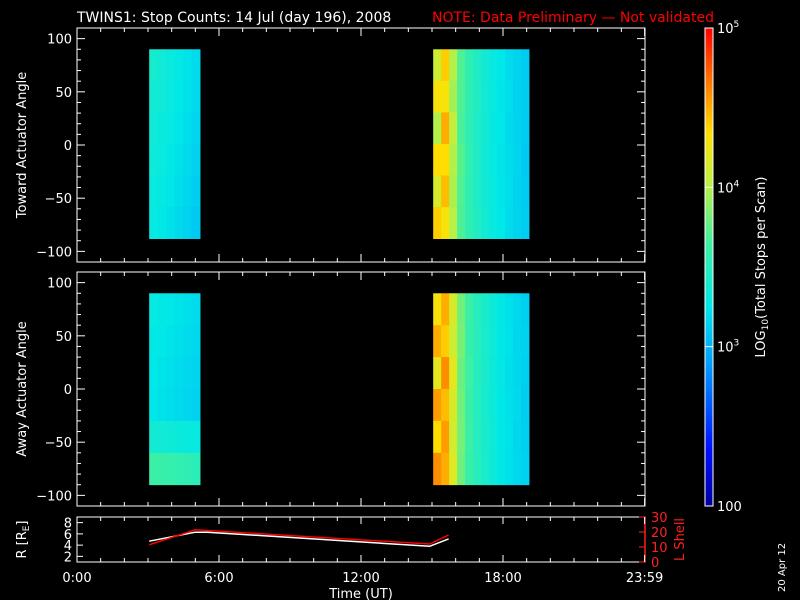 This screenshot has height=600, width=800. Describe the element at coordinates (68, 546) in the screenshot. I see `y-tick-label: 4` at that location.